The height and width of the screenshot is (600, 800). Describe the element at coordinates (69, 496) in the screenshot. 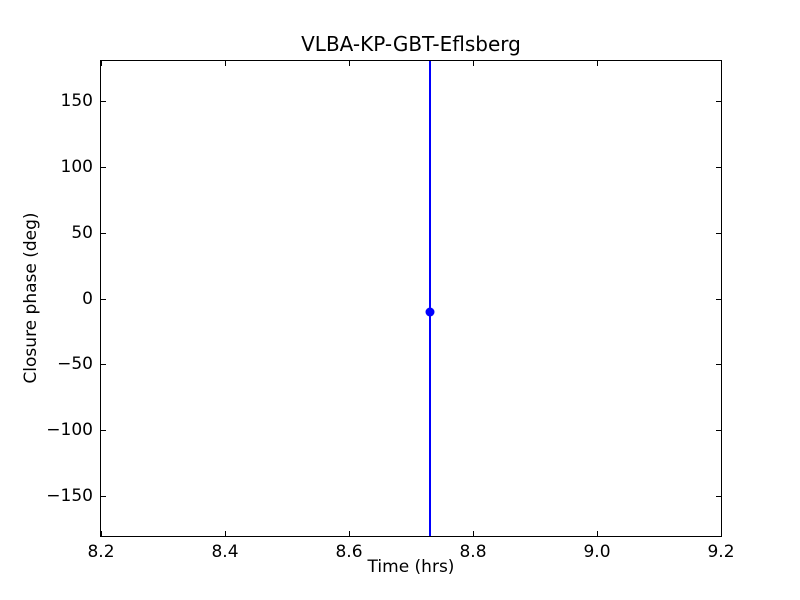

I see `y-tick-label: −150` at that location.